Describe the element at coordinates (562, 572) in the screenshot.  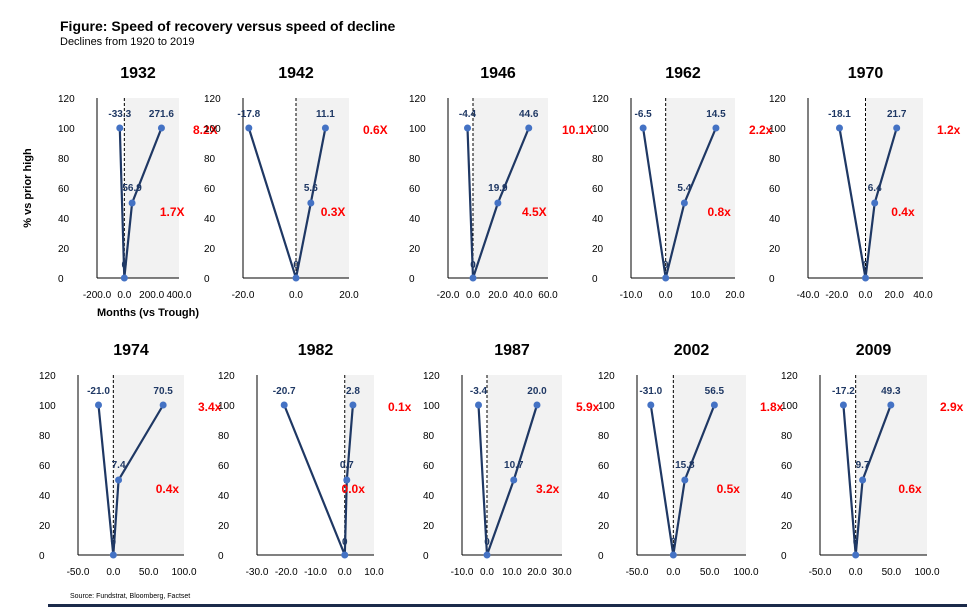
I see `x-tick-label: 30.0` at that location.